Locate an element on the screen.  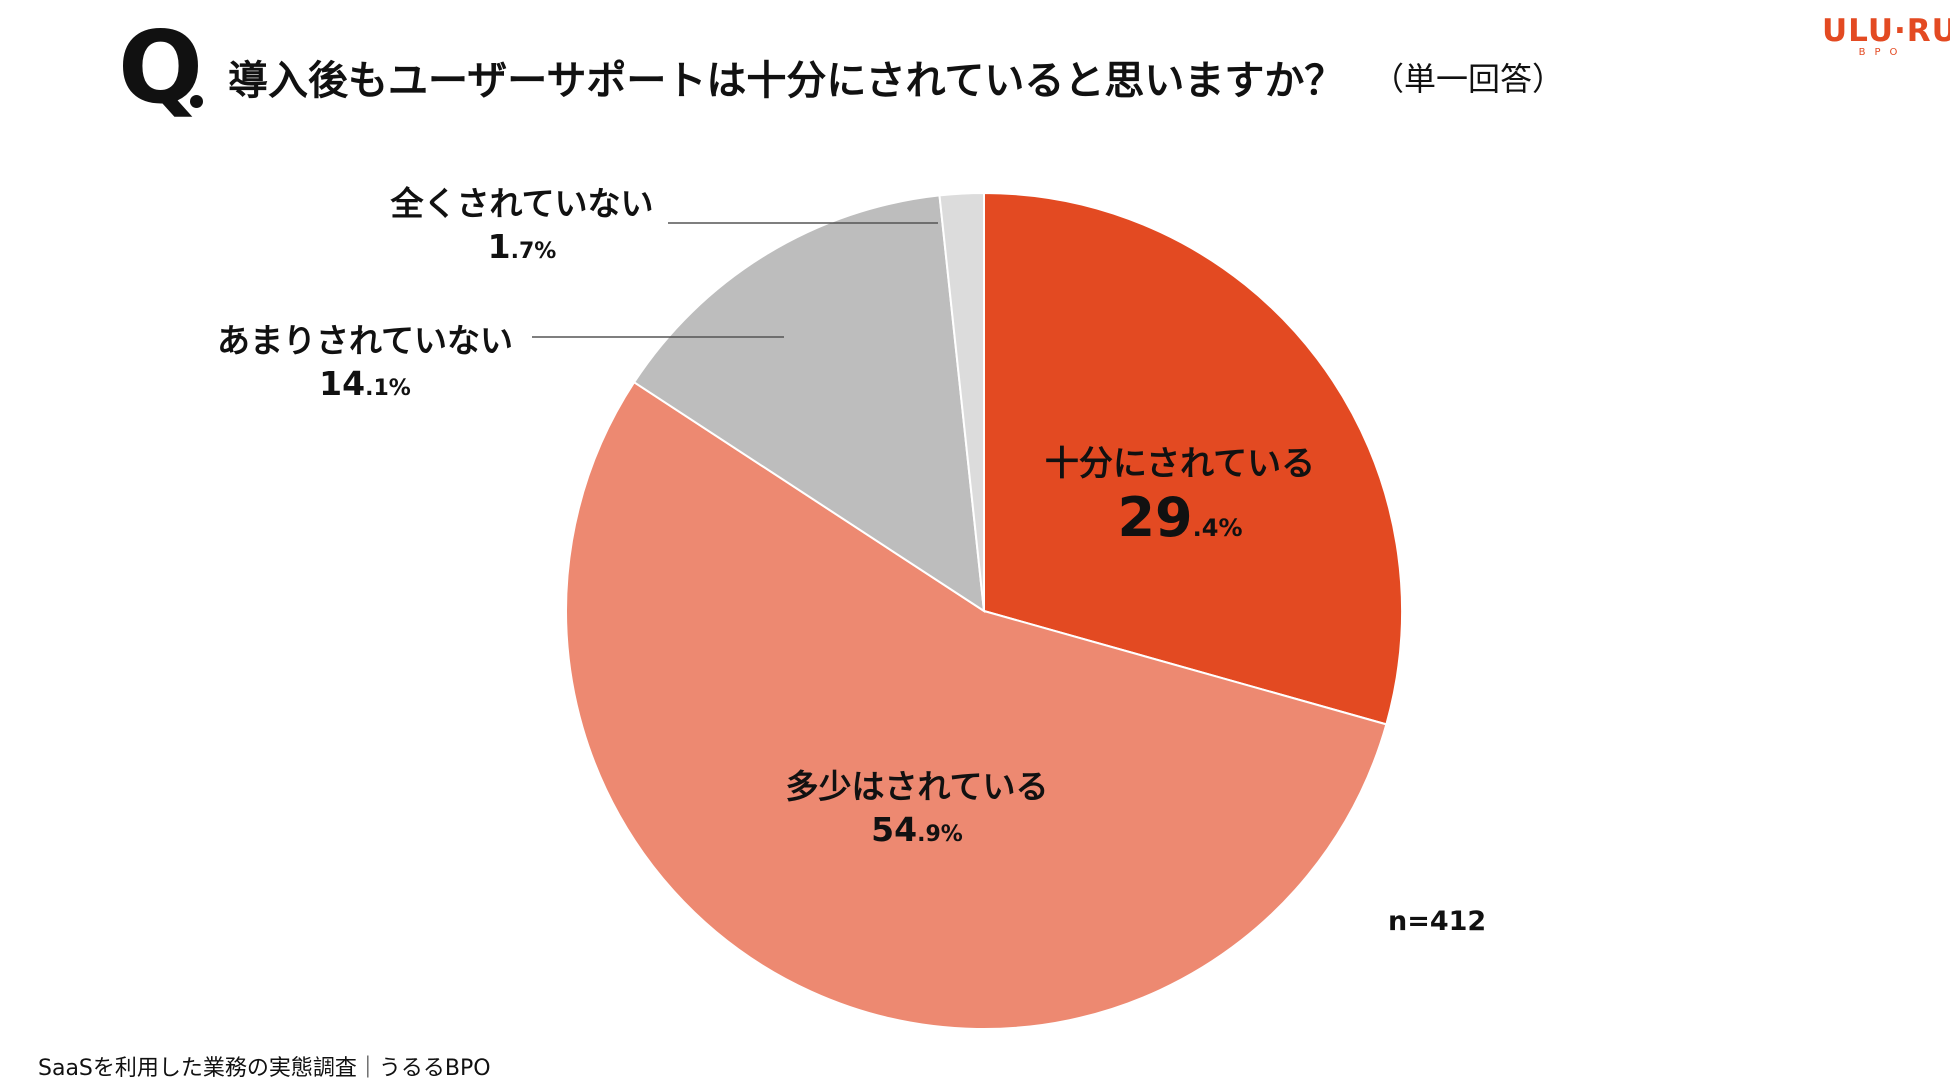
label-somewhat: 多少はされている 54.9% is located at coordinates (917, 809).